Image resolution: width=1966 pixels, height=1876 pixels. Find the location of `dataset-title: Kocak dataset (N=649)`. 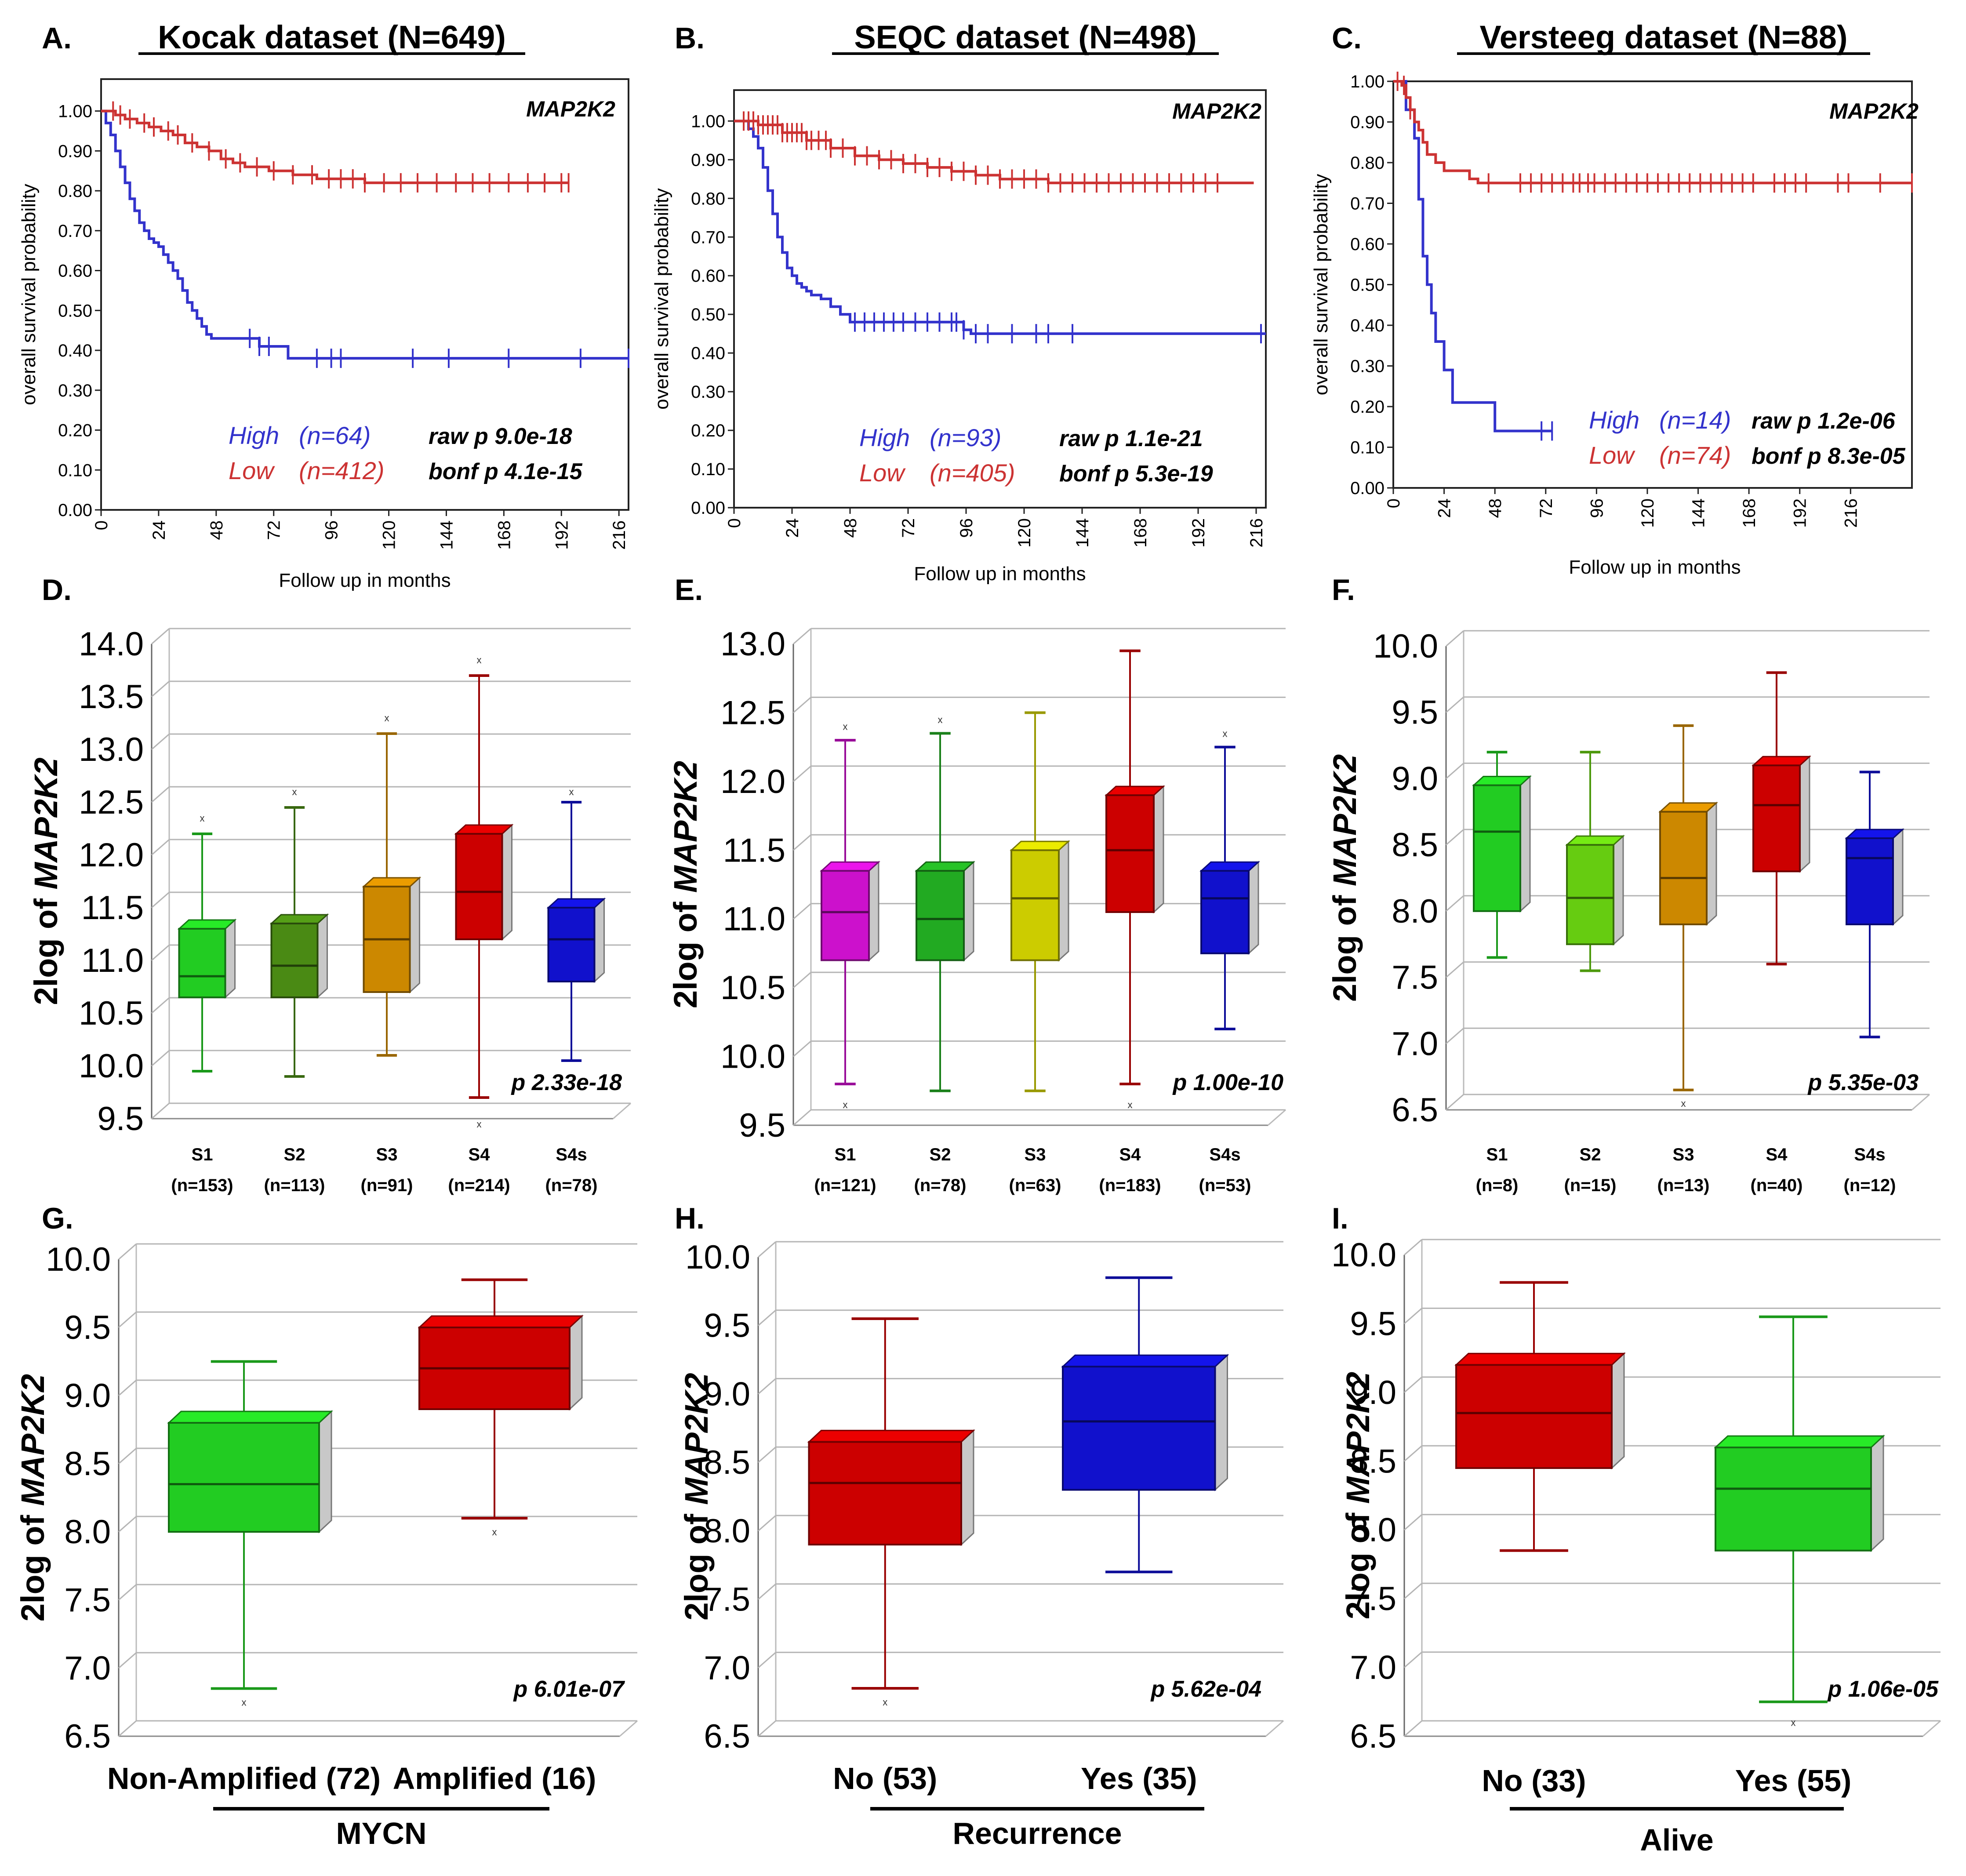

dataset-title: Kocak dataset (N=649) is located at coordinates (332, 37).